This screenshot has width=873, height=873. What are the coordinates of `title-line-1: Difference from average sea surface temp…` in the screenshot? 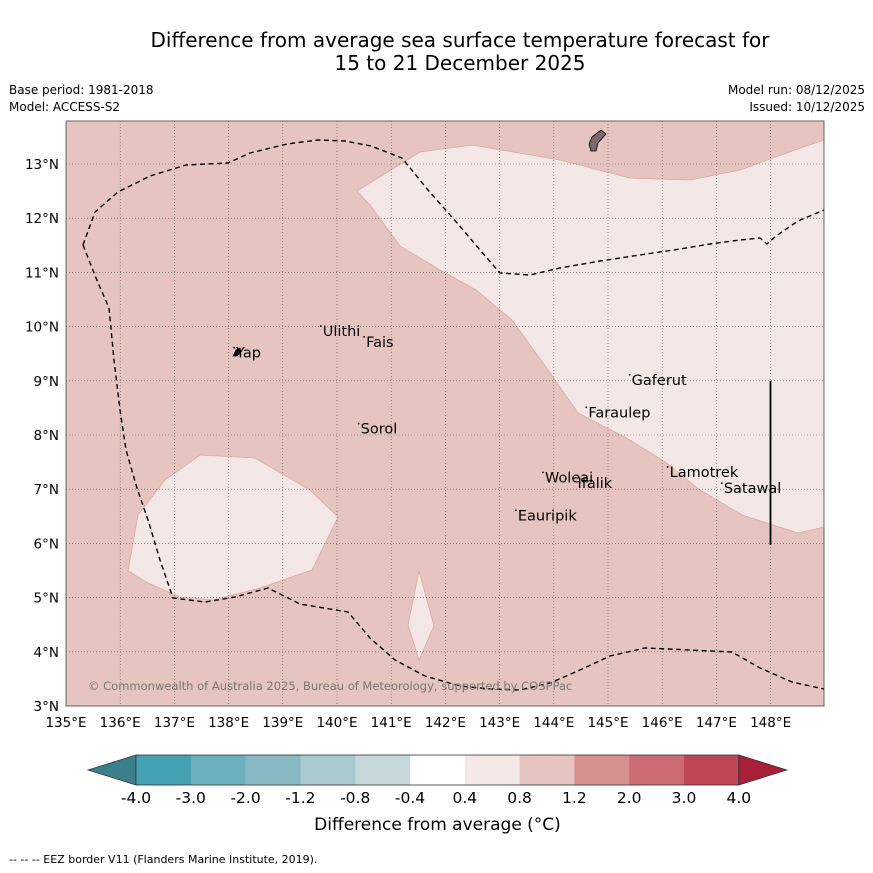 It's located at (460, 40).